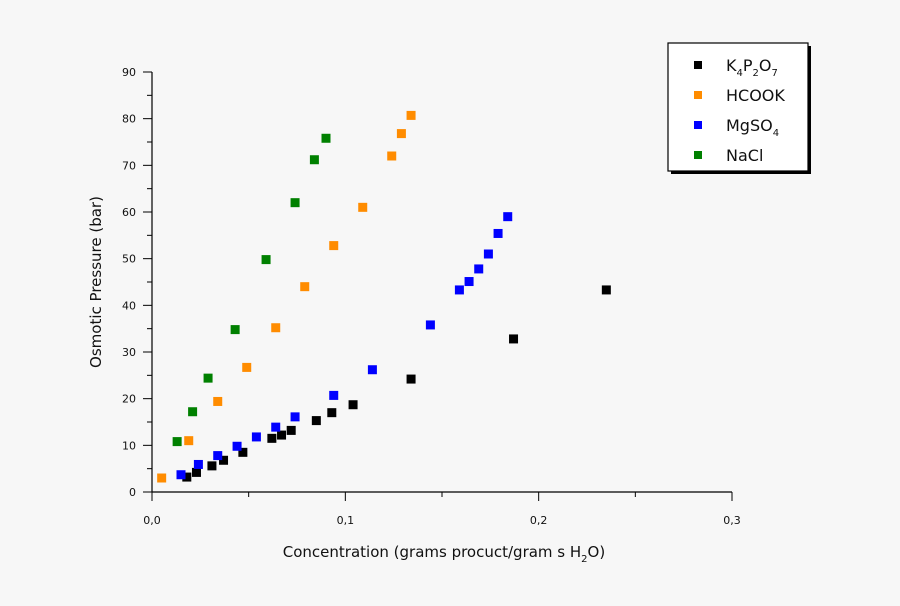  I want to click on y-tick-label: 0, so click(132, 492).